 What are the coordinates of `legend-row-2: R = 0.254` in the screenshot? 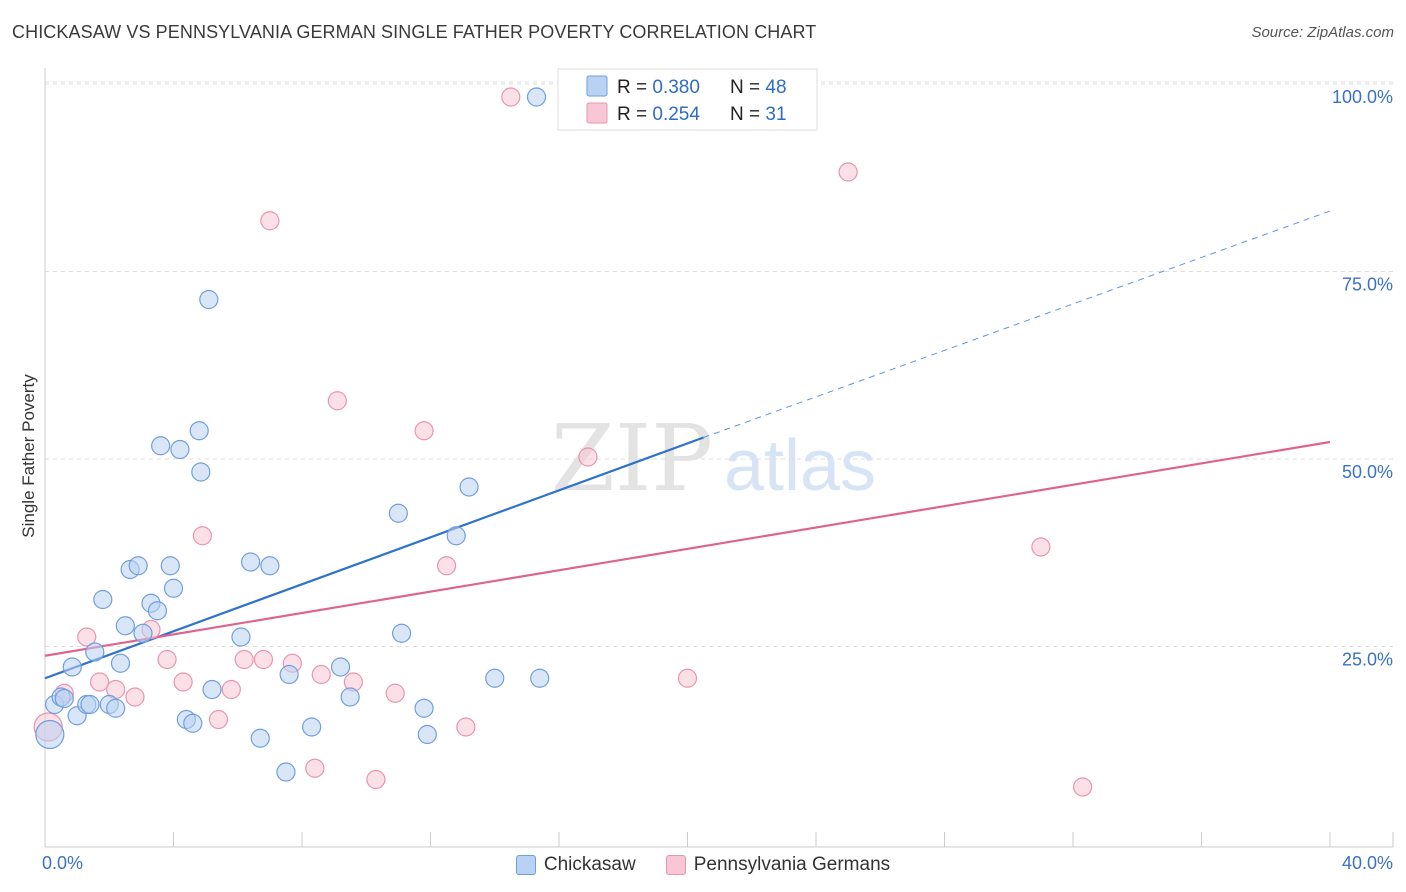 It's located at (658, 114).